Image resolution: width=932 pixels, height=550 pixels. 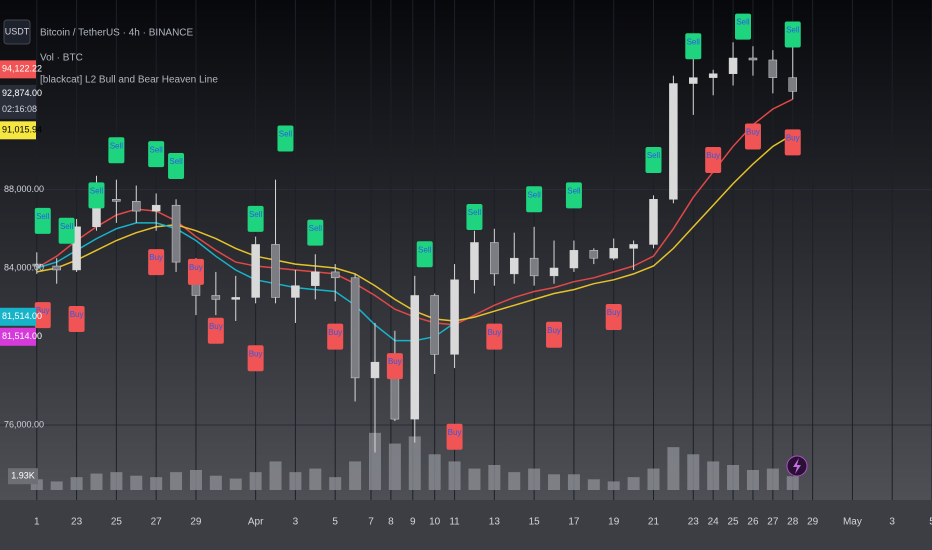 What do you see at coordinates (17, 32) in the screenshot?
I see `symbol-button` at bounding box center [17, 32].